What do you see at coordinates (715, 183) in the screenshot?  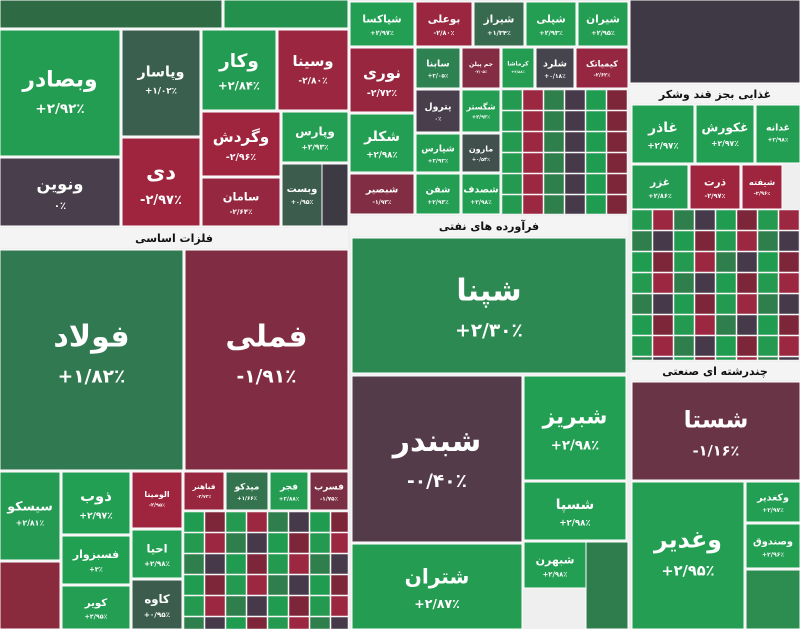 I see `tile-name: ذرت` at bounding box center [715, 183].